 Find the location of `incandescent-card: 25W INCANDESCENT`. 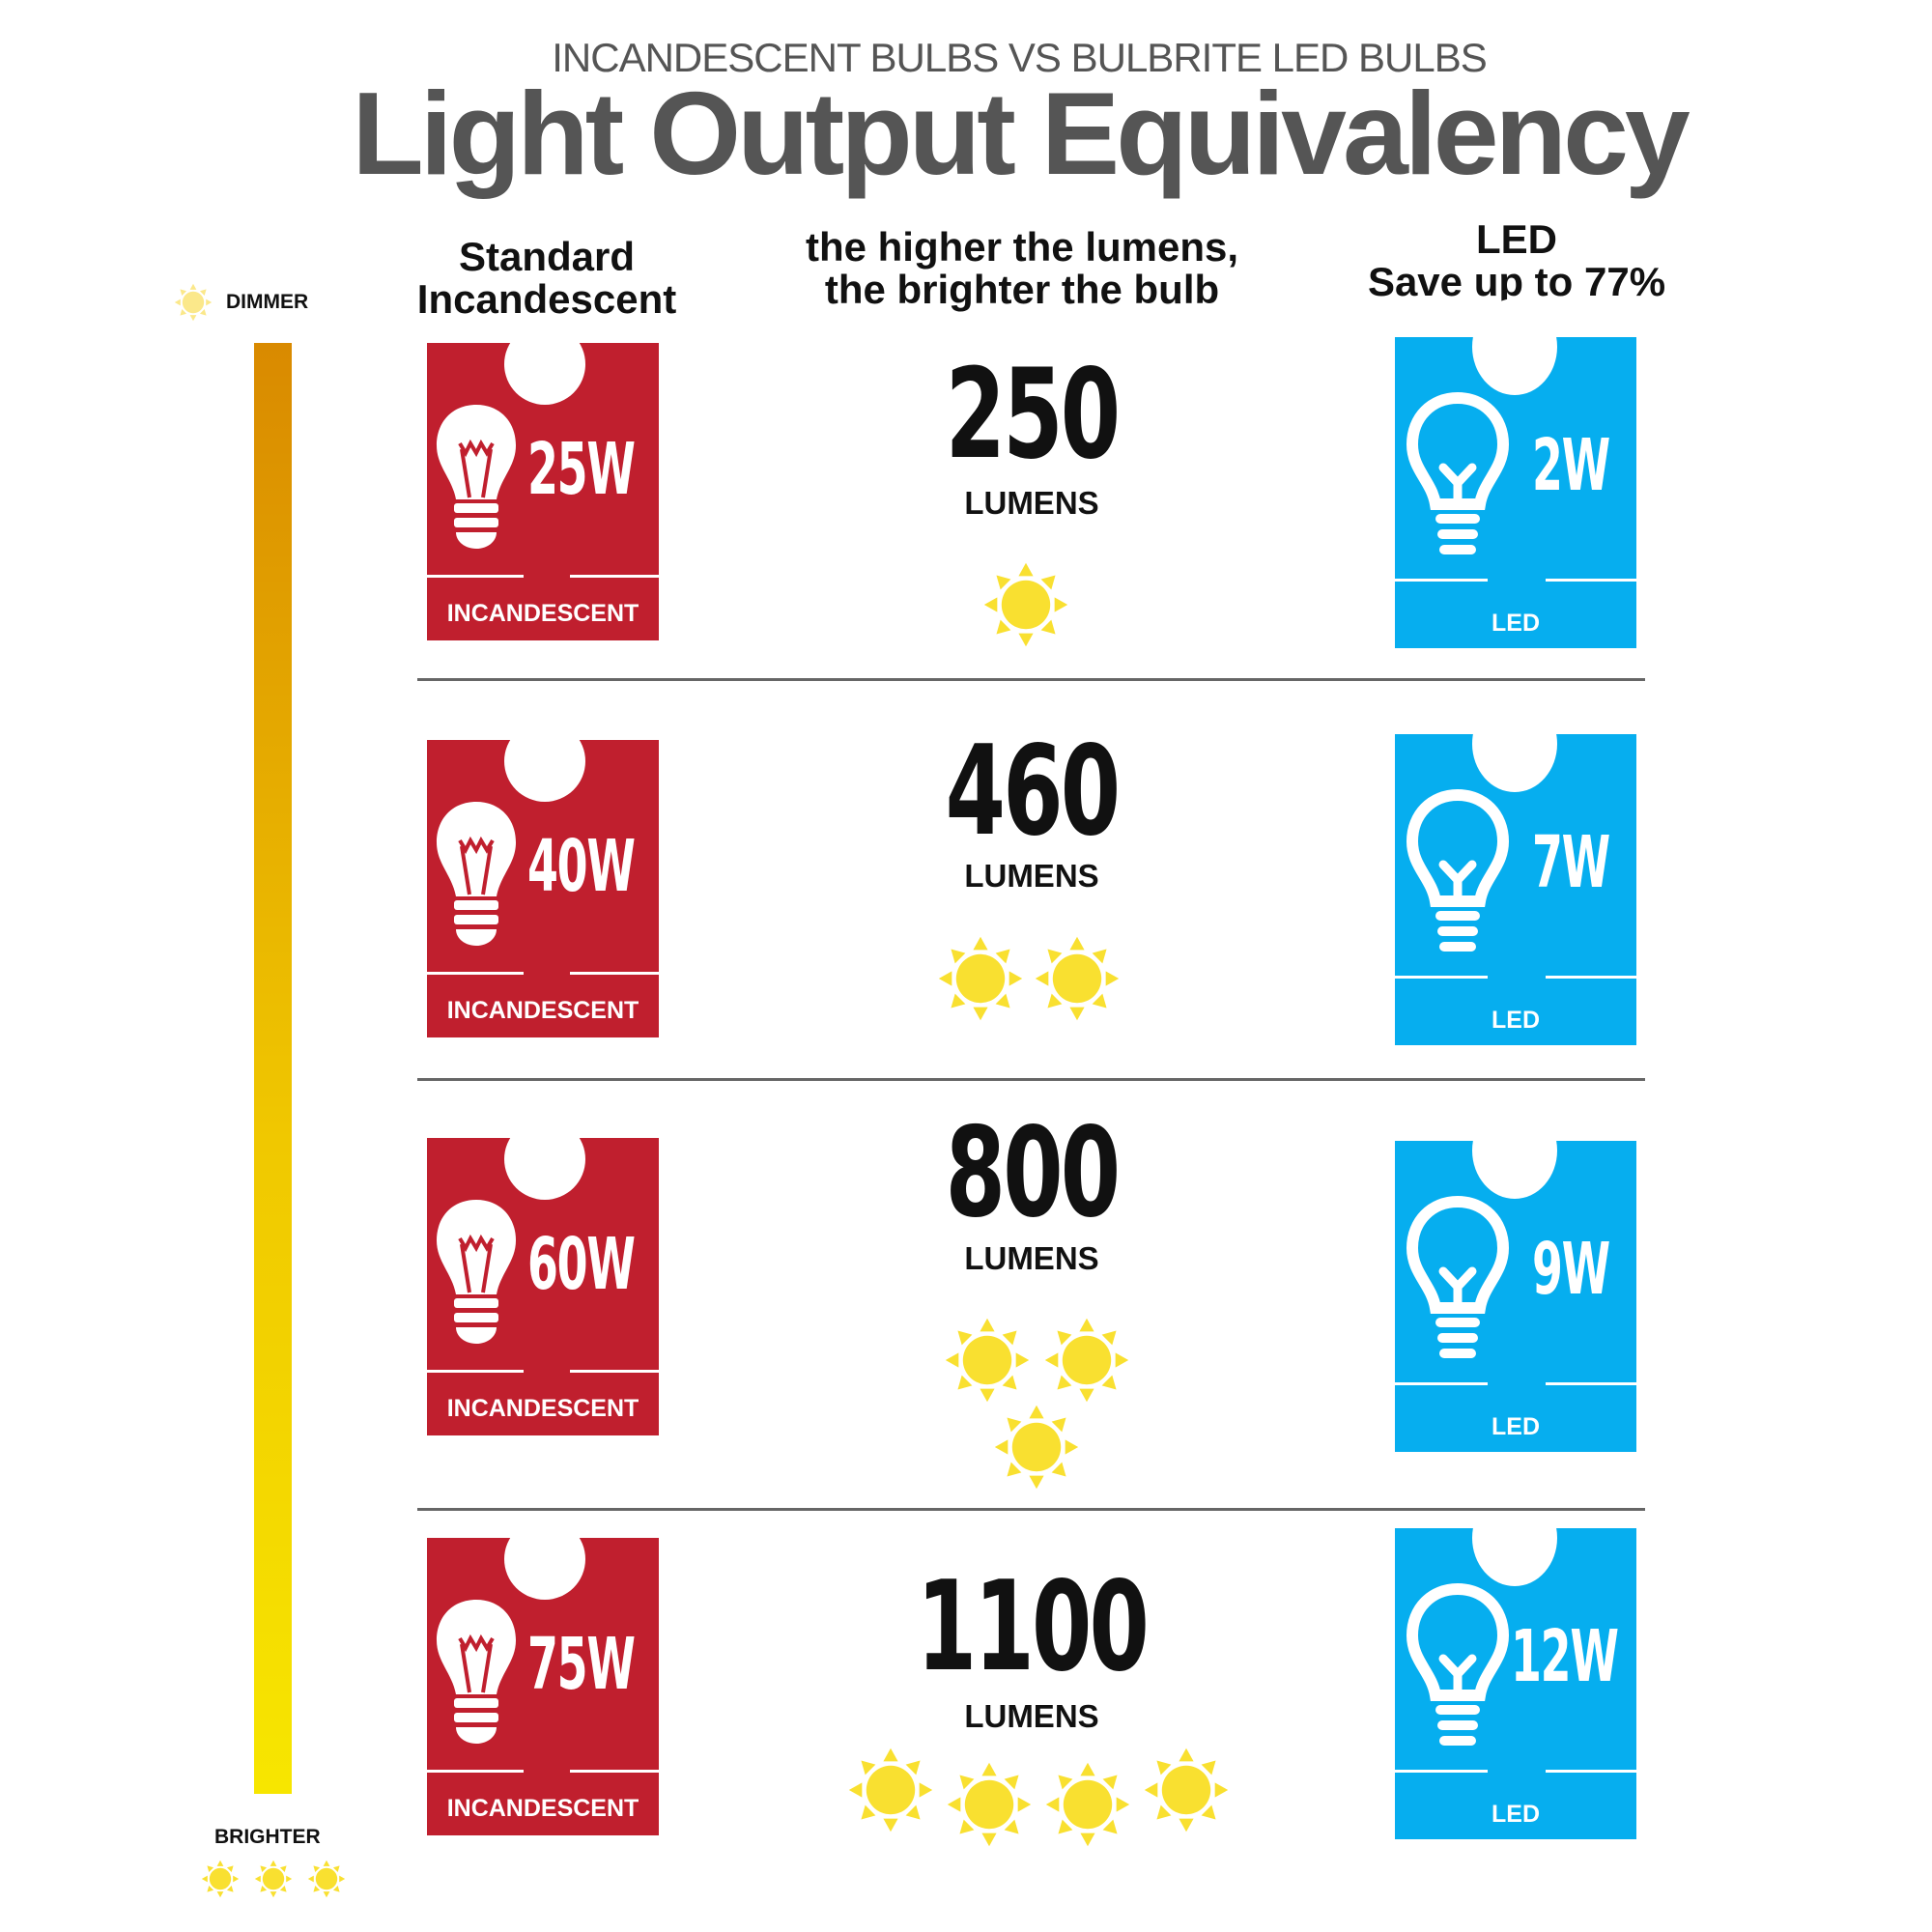

incandescent-card: 25W INCANDESCENT is located at coordinates (543, 482).